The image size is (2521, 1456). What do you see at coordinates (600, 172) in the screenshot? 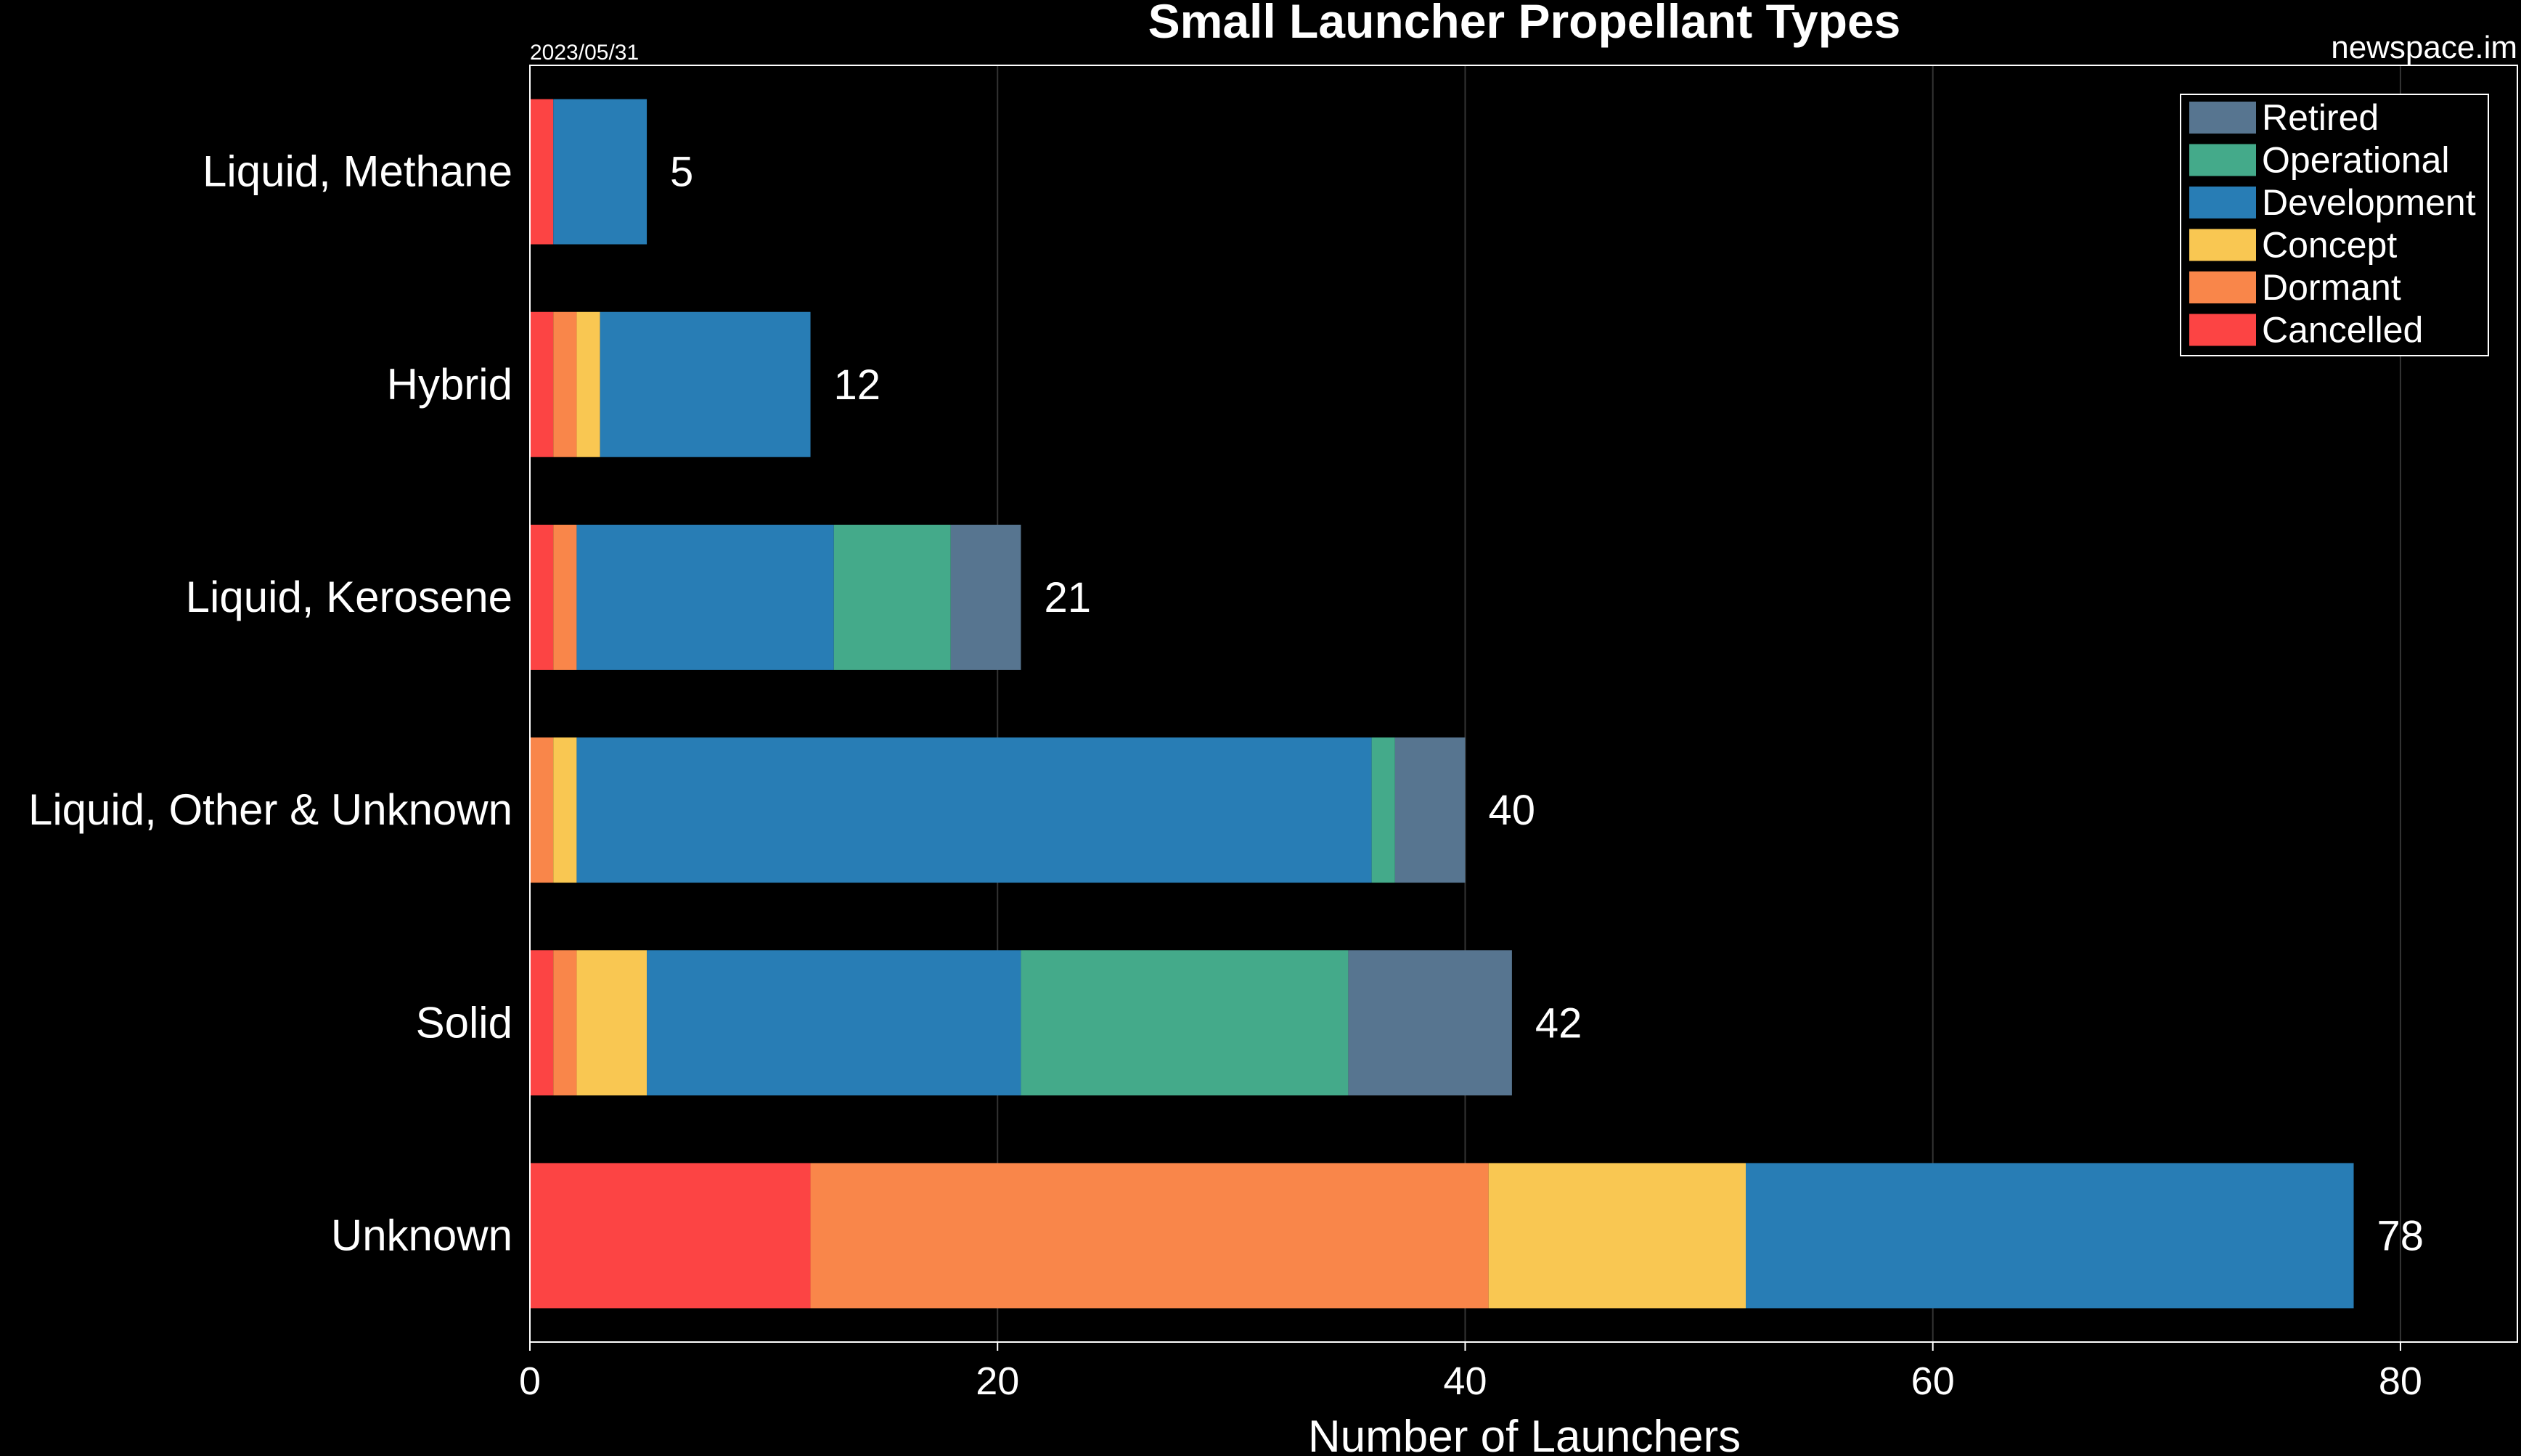
I see `bar-liquid-methane-development` at bounding box center [600, 172].